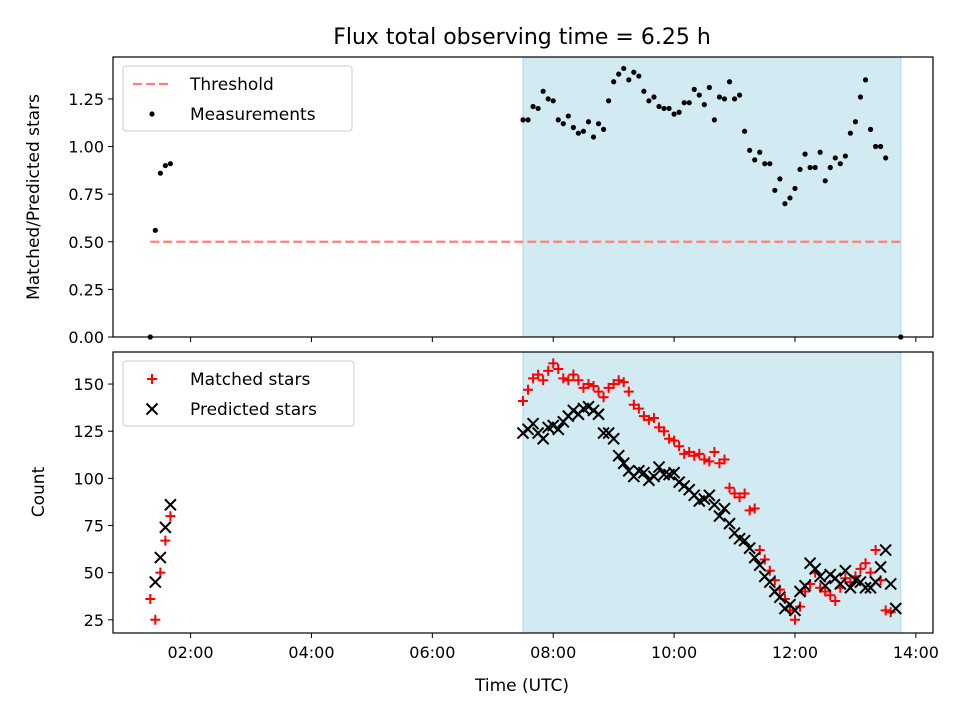  Describe the element at coordinates (553, 652) in the screenshot. I see `x-tick-label: 08:00` at that location.